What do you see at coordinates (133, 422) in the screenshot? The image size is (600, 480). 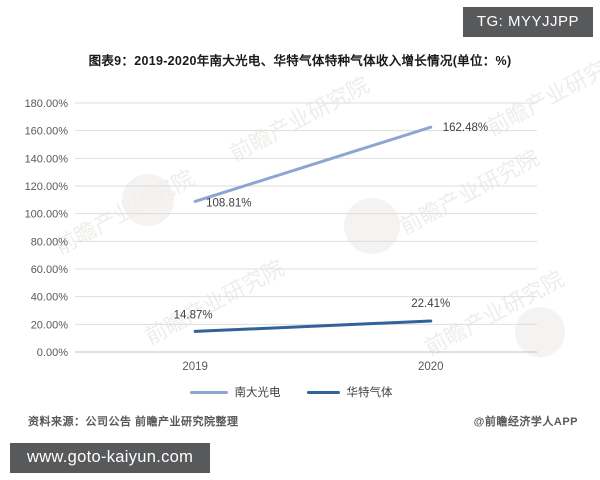 I see `source-note: 资料来源：公司公告 前瞻产业研究院整理` at bounding box center [133, 422].